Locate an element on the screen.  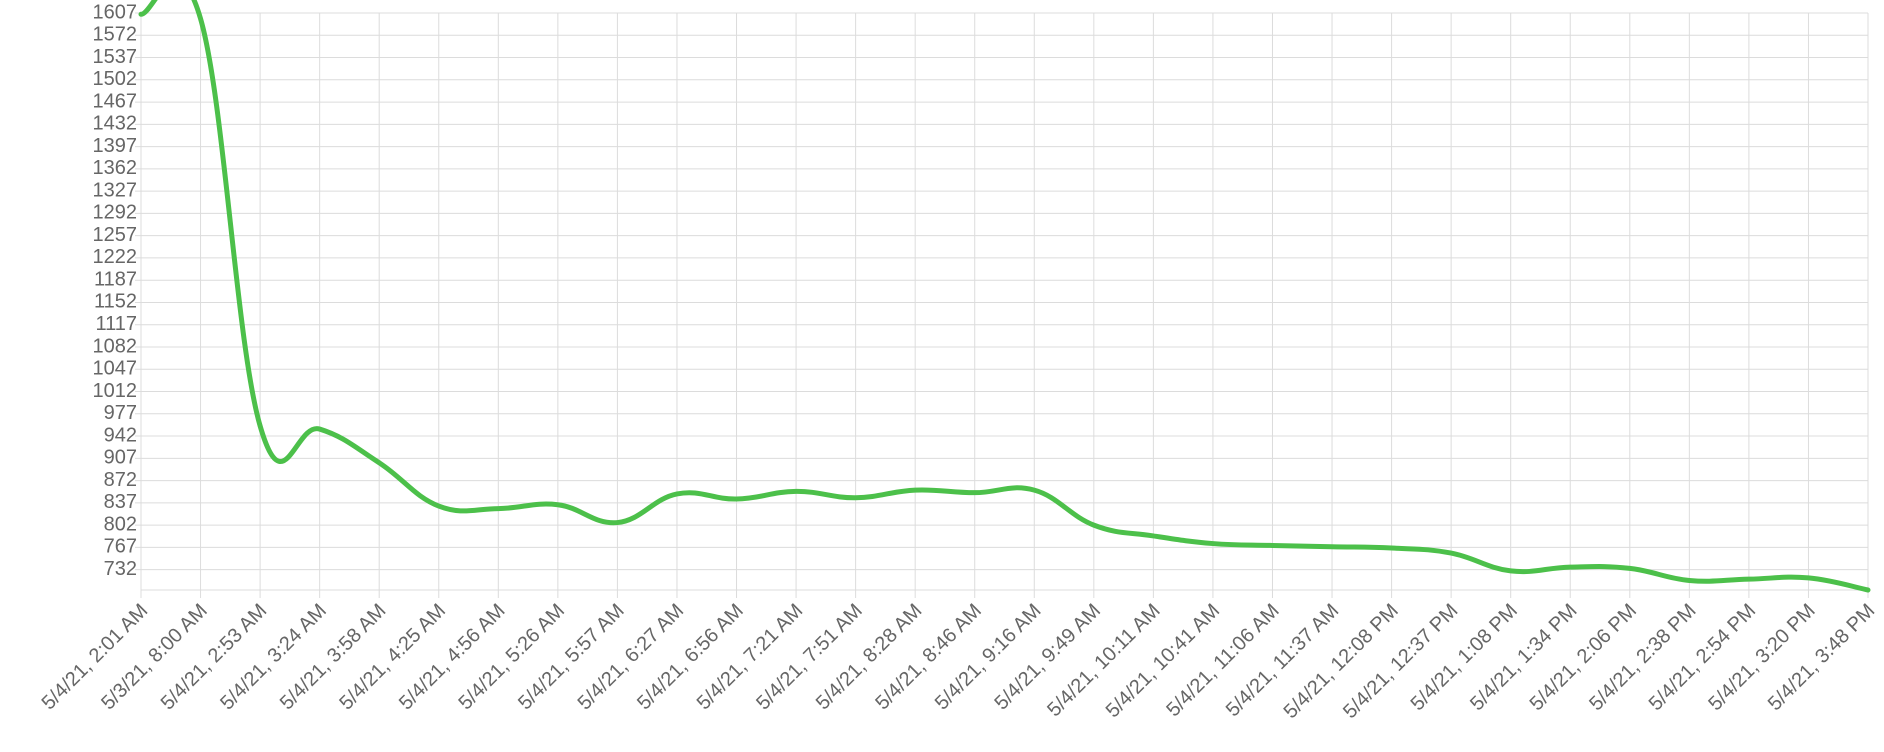
y-tick-label: 1432 is located at coordinates (115, 124).